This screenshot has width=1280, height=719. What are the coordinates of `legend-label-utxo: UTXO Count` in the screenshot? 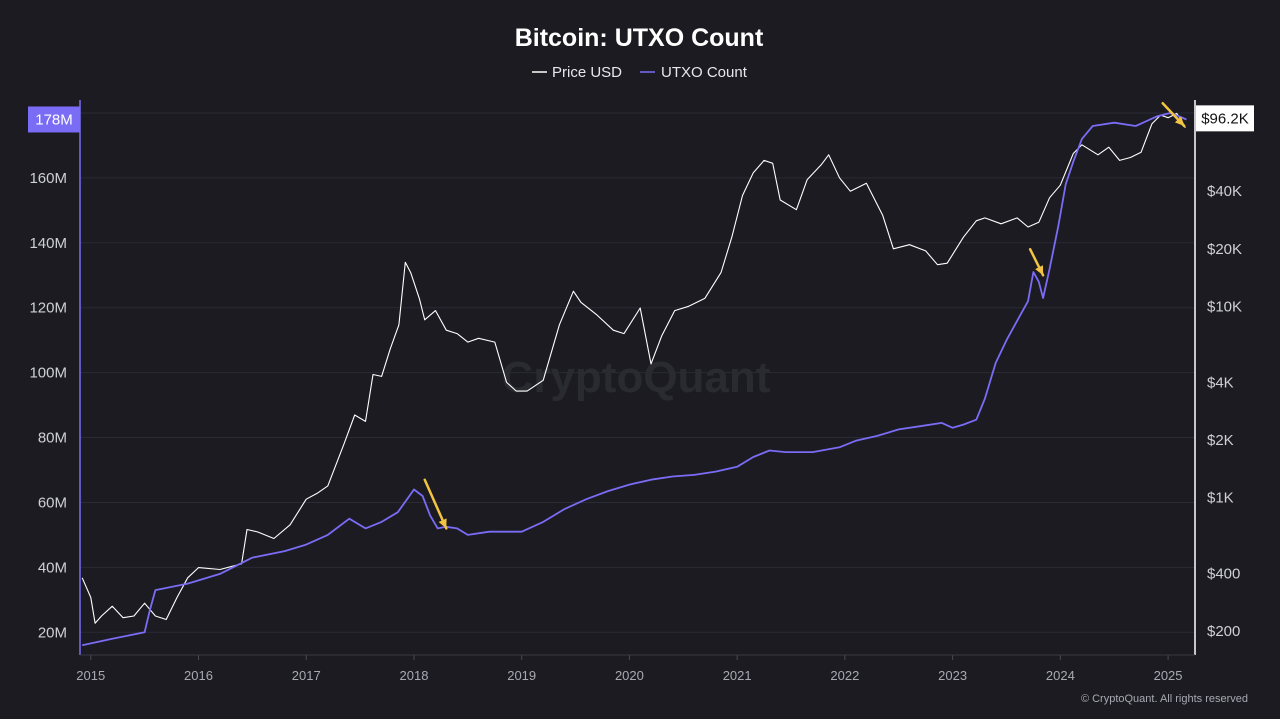 It's located at (704, 72).